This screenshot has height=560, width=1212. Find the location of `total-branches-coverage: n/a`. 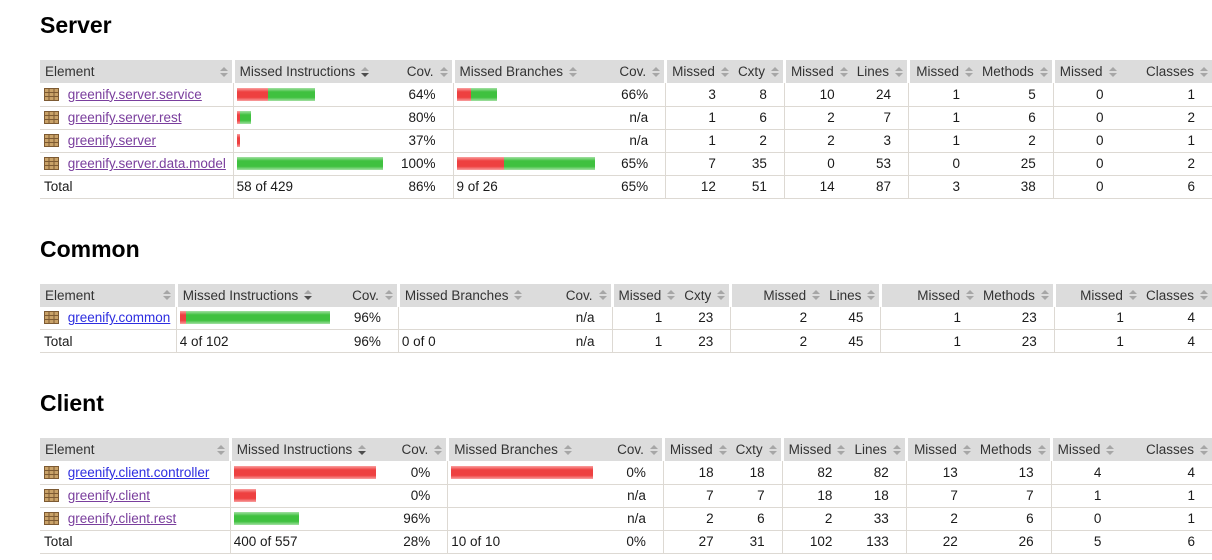

total-branches-coverage: n/a is located at coordinates (577, 341).